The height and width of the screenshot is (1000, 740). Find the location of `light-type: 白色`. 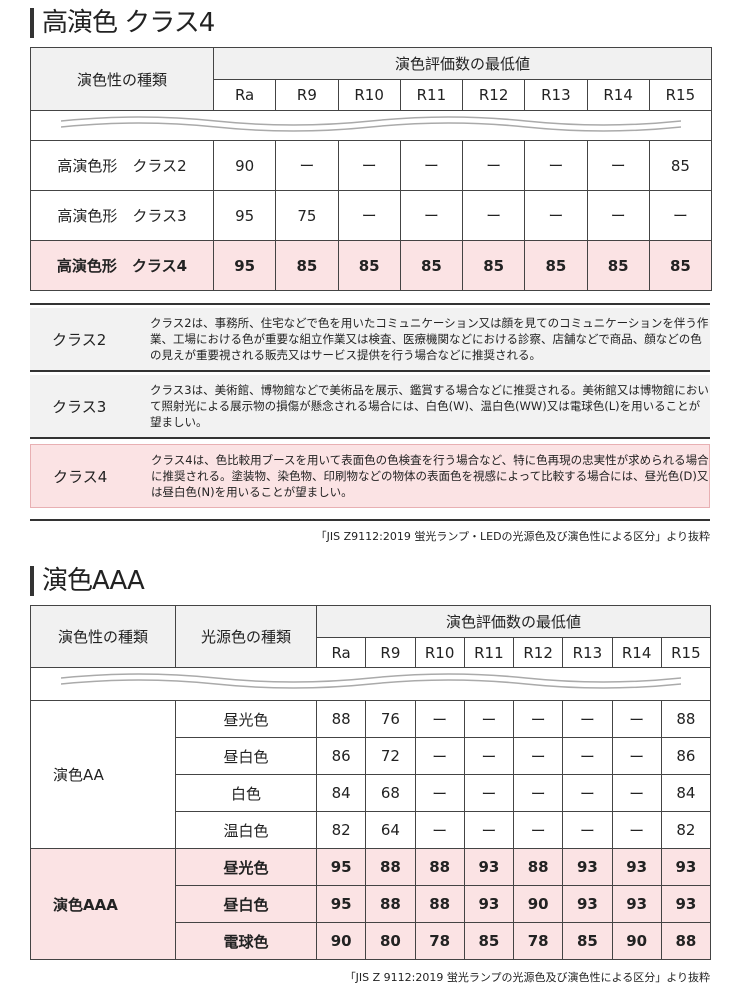

light-type: 白色 is located at coordinates (246, 793).